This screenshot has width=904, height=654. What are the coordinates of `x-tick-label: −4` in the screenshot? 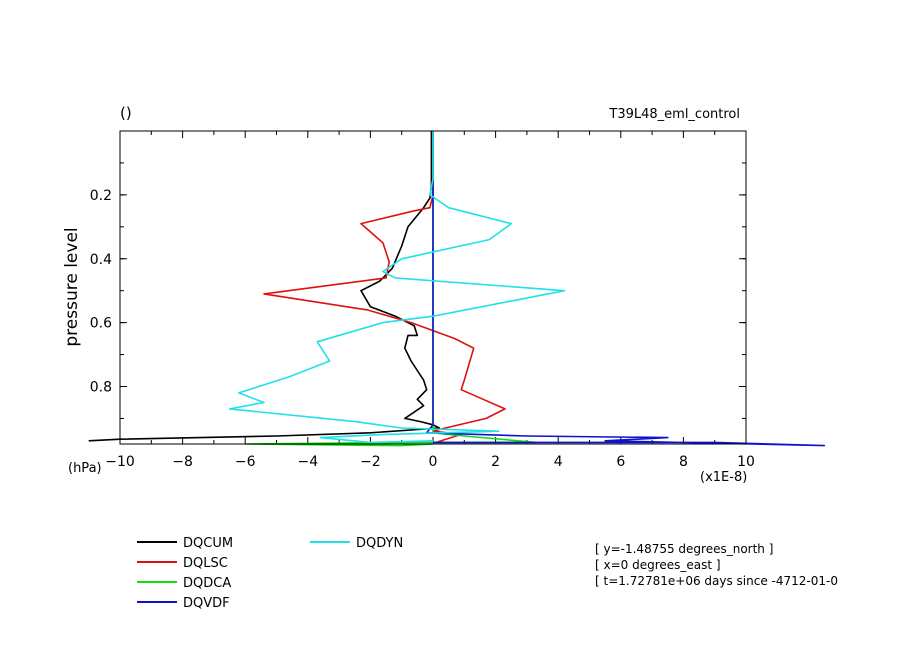 It's located at (307, 462).